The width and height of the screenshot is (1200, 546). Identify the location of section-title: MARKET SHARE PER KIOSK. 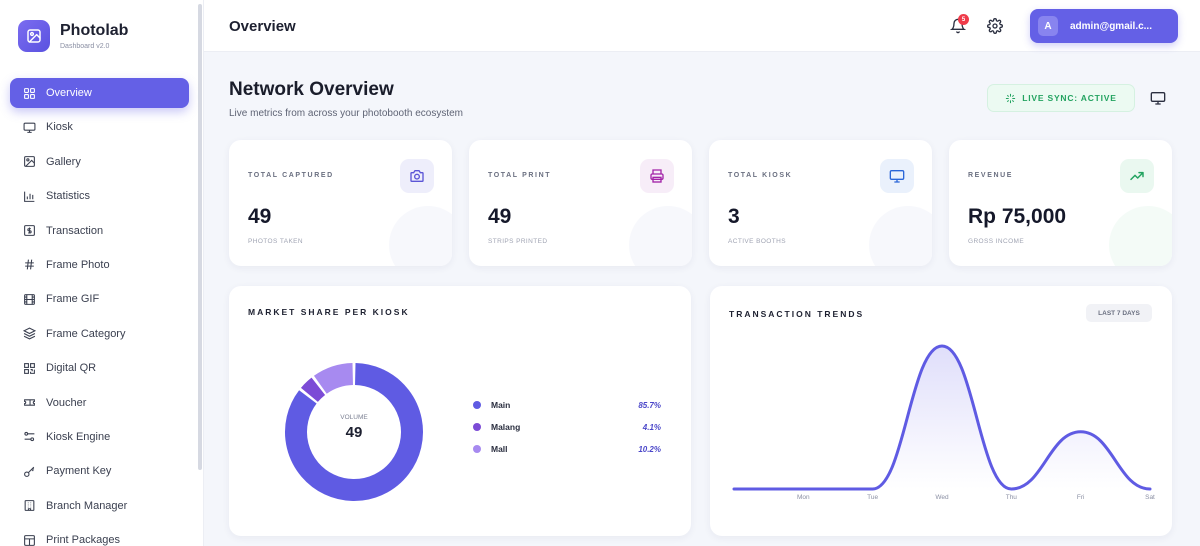
(329, 312).